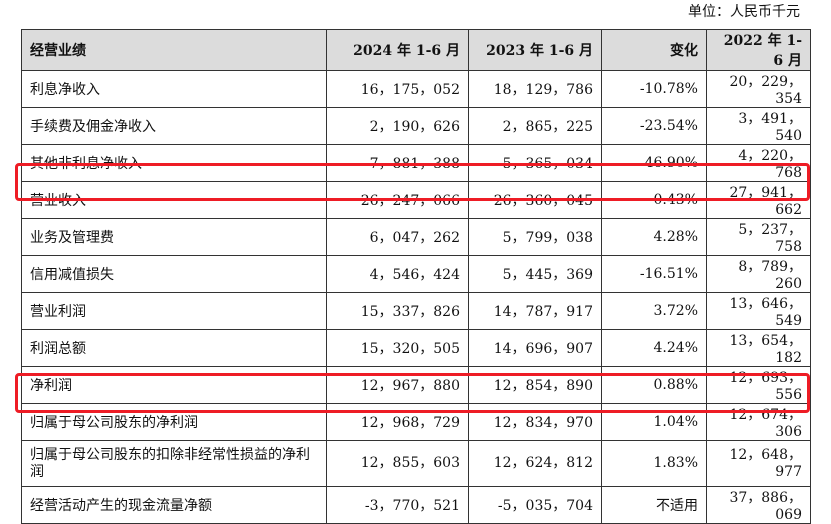 The image size is (831, 524). Describe the element at coordinates (654, 126) in the screenshot. I see `value-change: -23.54%` at that location.